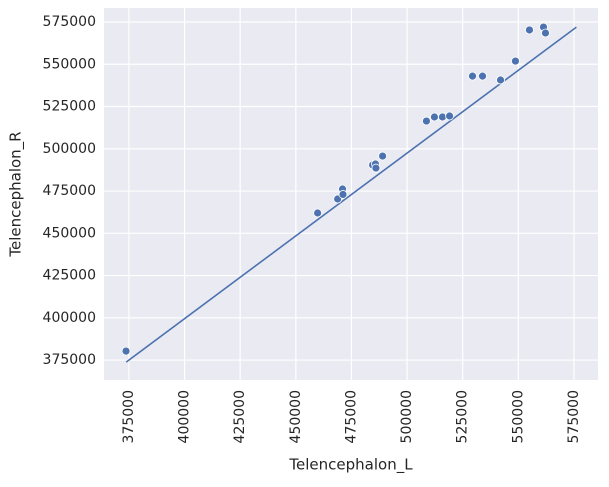 Image resolution: width=609 pixels, height=487 pixels. Describe the element at coordinates (574, 416) in the screenshot. I see `x-tick-label: 575000` at that location.